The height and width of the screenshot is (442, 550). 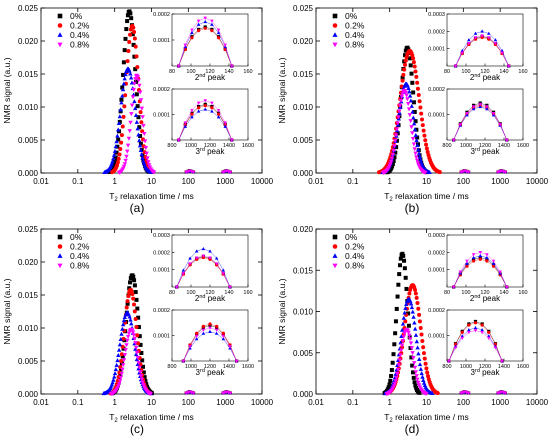 What do you see at coordinates (447, 293) in the screenshot?
I see `inset-x-tick-label: 80` at bounding box center [447, 293].